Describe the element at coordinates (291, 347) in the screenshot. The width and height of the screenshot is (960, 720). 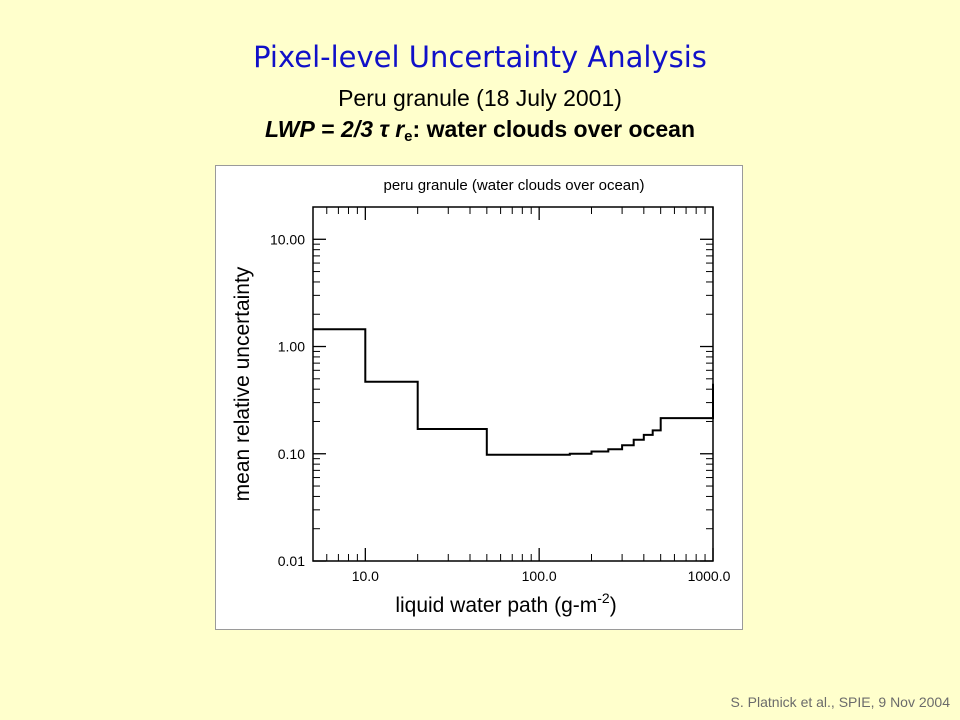
I see `y-tick-label: 1.00` at that location.